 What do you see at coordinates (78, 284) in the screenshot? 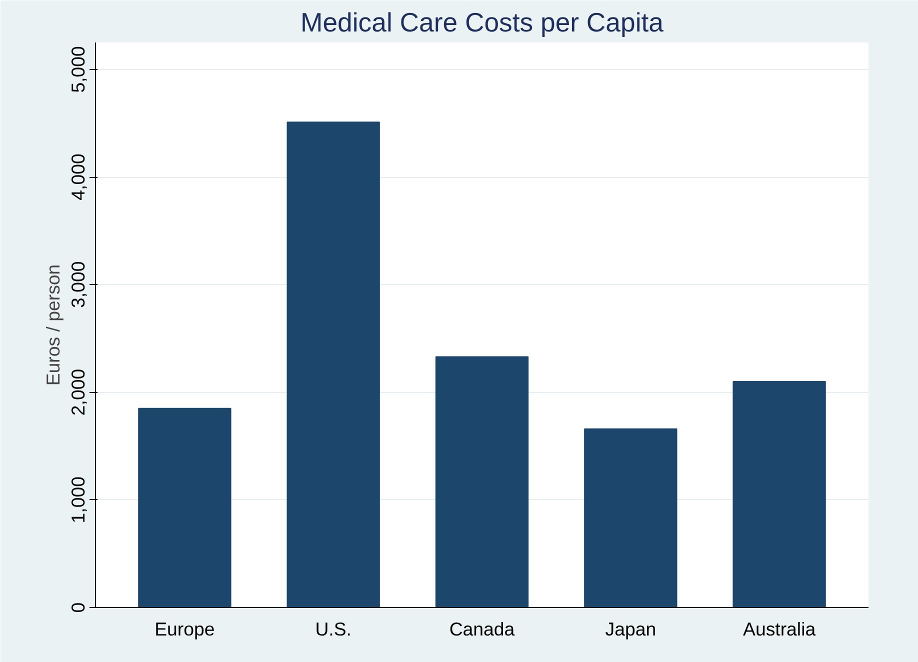
I see `y-tick-label: 3,000` at bounding box center [78, 284].